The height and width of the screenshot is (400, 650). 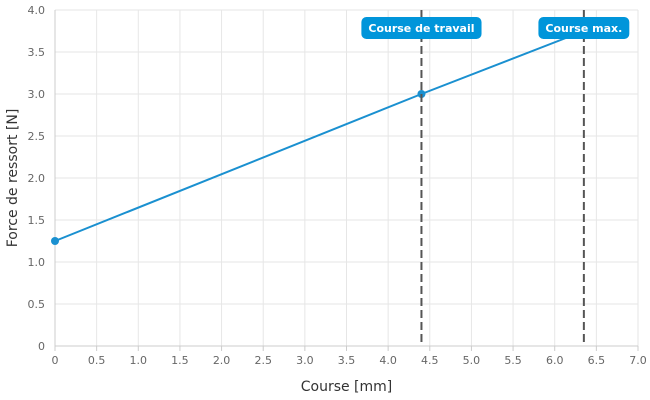 What do you see at coordinates (97, 360) in the screenshot?
I see `x-tick-label: 0.5` at bounding box center [97, 360].